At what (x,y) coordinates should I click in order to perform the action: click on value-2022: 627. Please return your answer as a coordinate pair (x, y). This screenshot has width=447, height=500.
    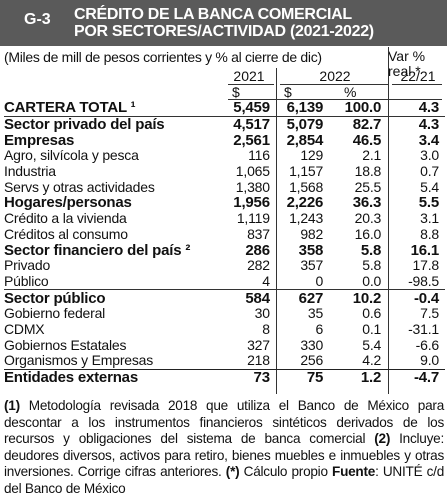
    Looking at the image, I should click on (298, 297).